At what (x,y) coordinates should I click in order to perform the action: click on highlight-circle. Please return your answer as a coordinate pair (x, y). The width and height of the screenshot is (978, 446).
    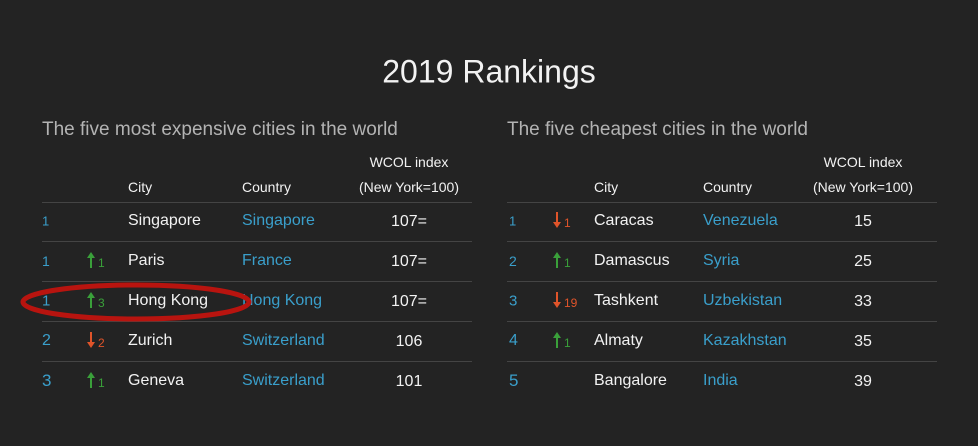
    Looking at the image, I should click on (136, 302).